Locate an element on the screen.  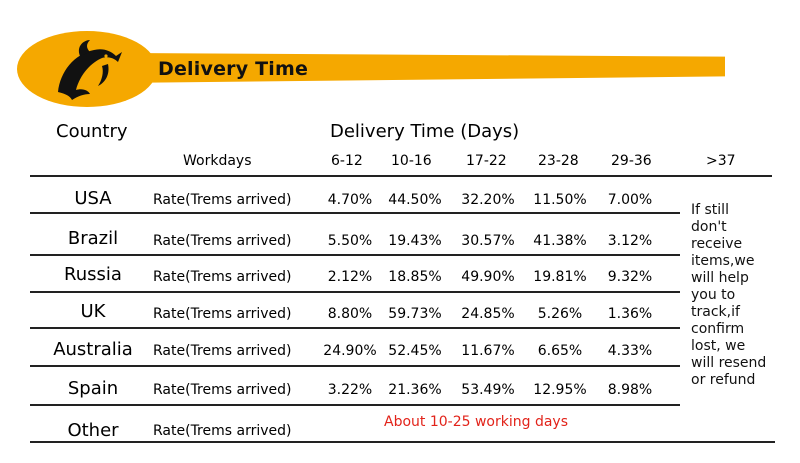
subheader-10-16: 10-16 is located at coordinates (411, 161).